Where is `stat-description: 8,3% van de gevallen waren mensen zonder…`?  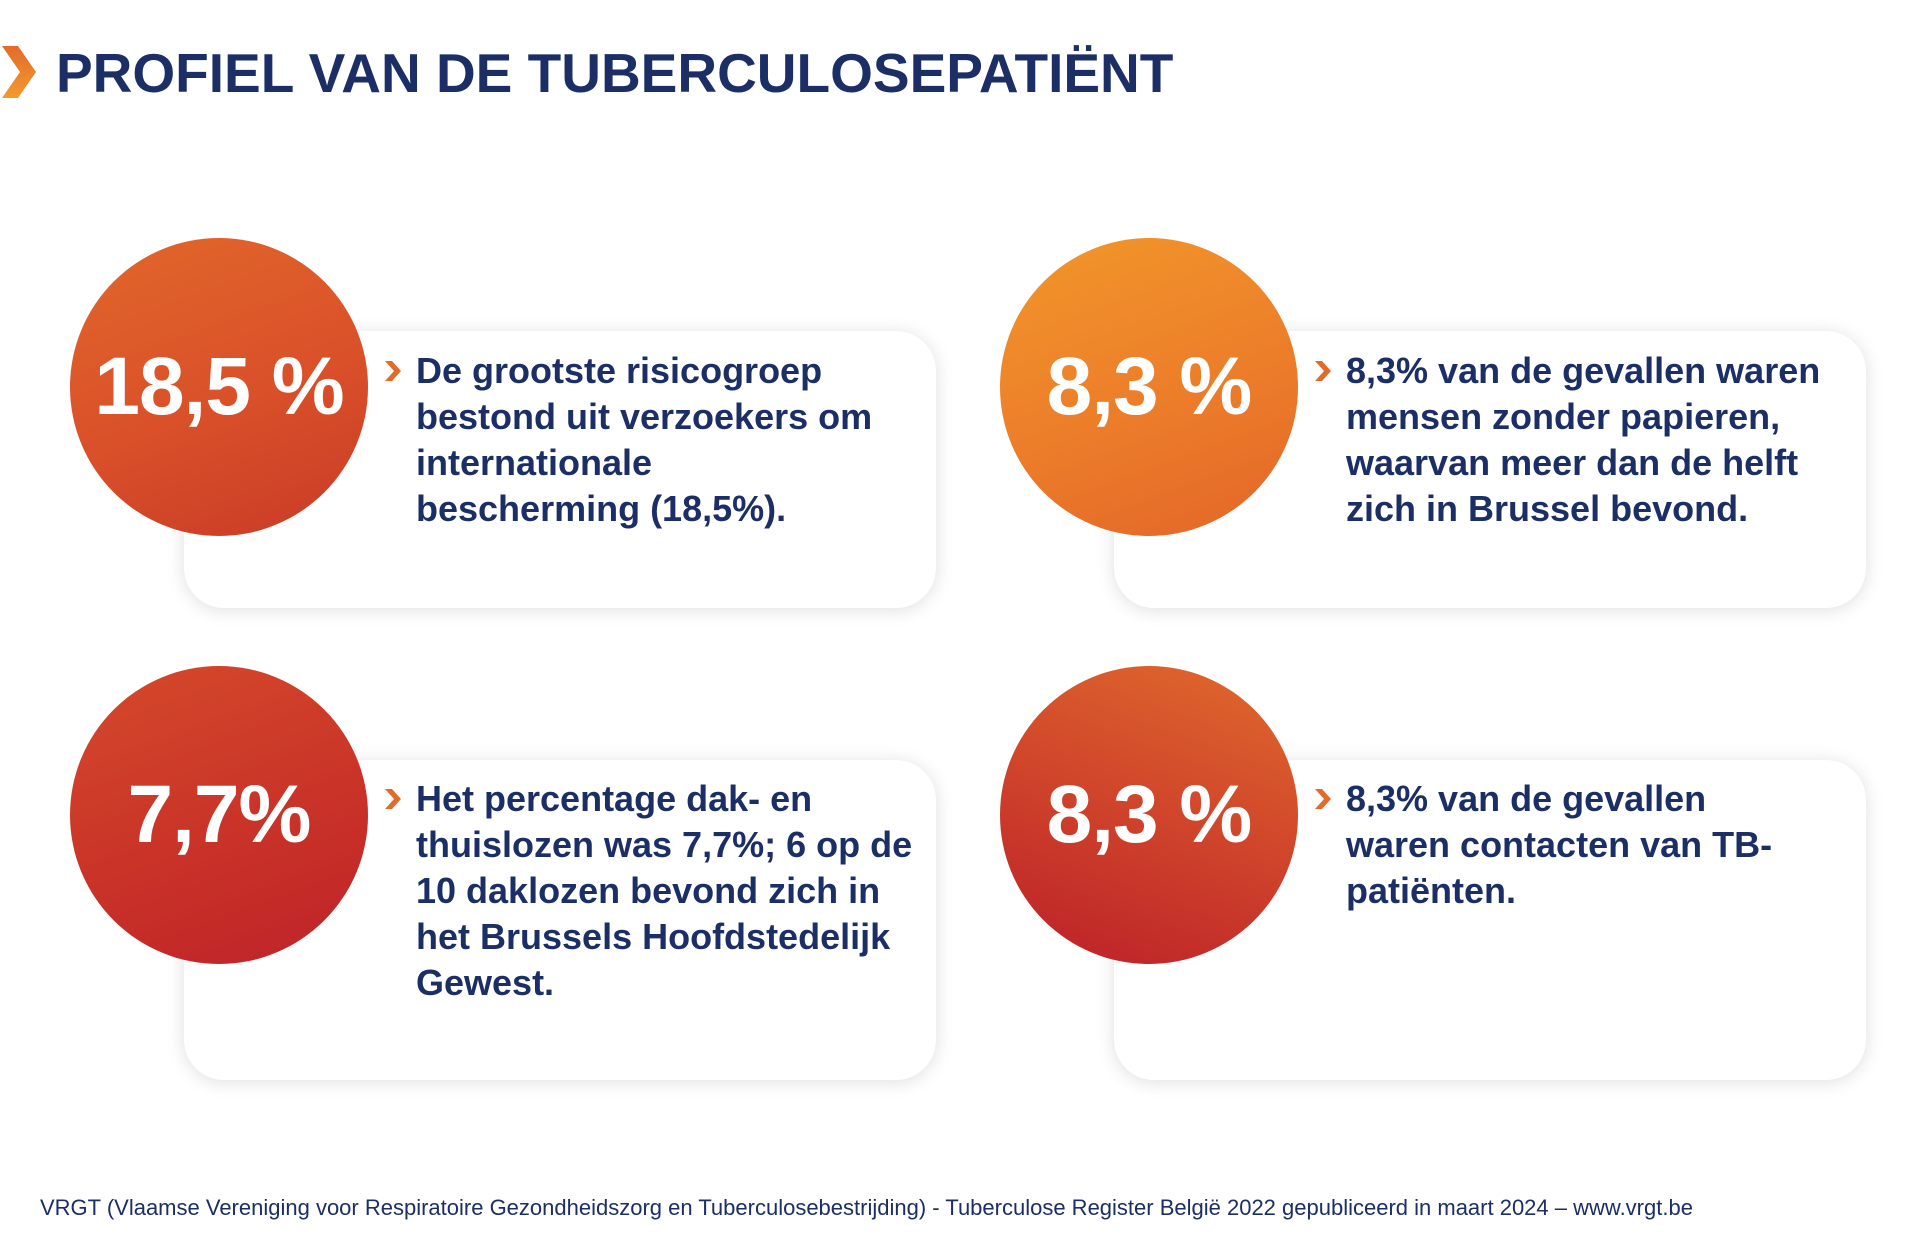 stat-description: 8,3% van de gevallen waren mensen zonder… is located at coordinates (1583, 439).